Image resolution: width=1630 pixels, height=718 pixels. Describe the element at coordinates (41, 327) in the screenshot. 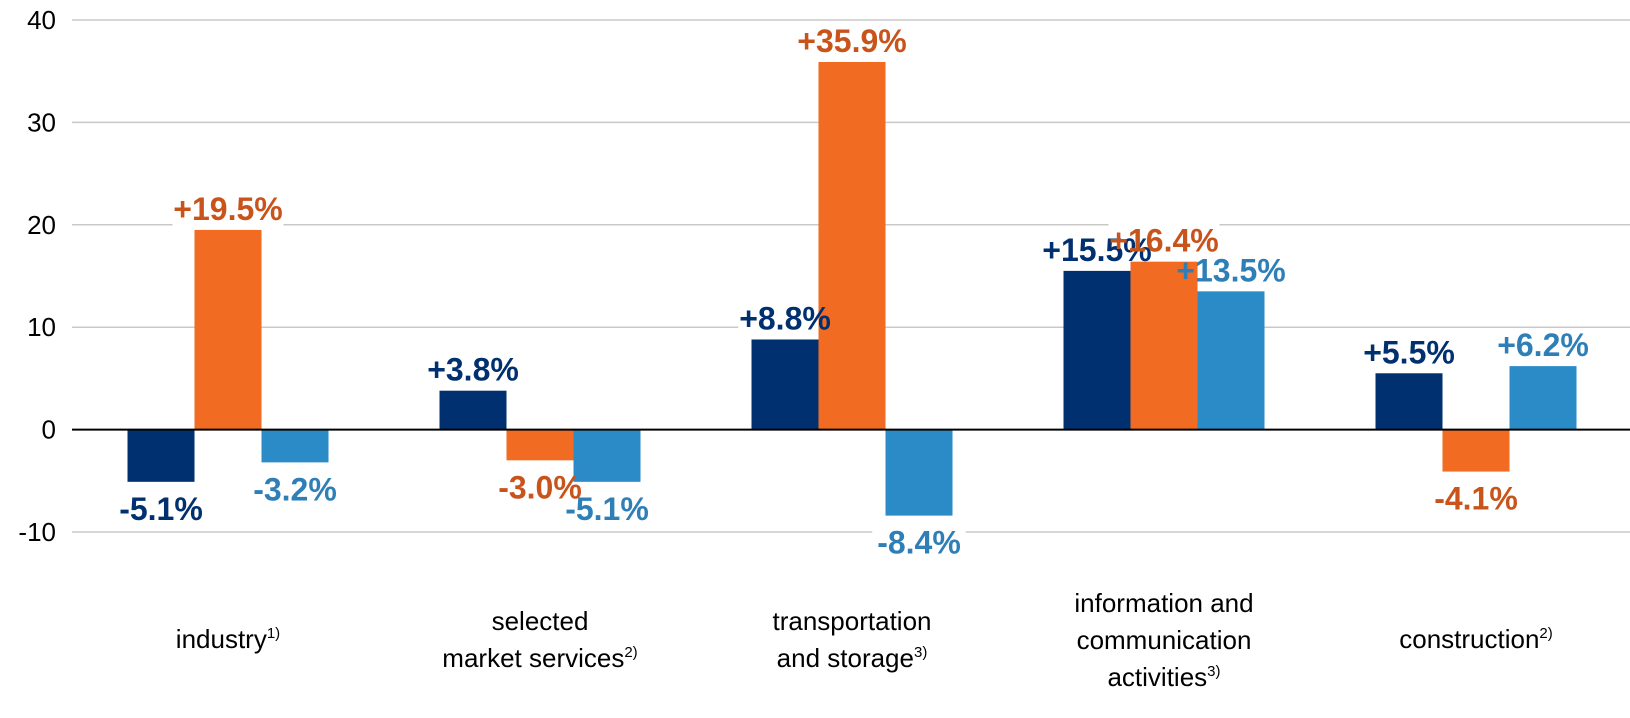

I see `y-tick-label: 10` at that location.